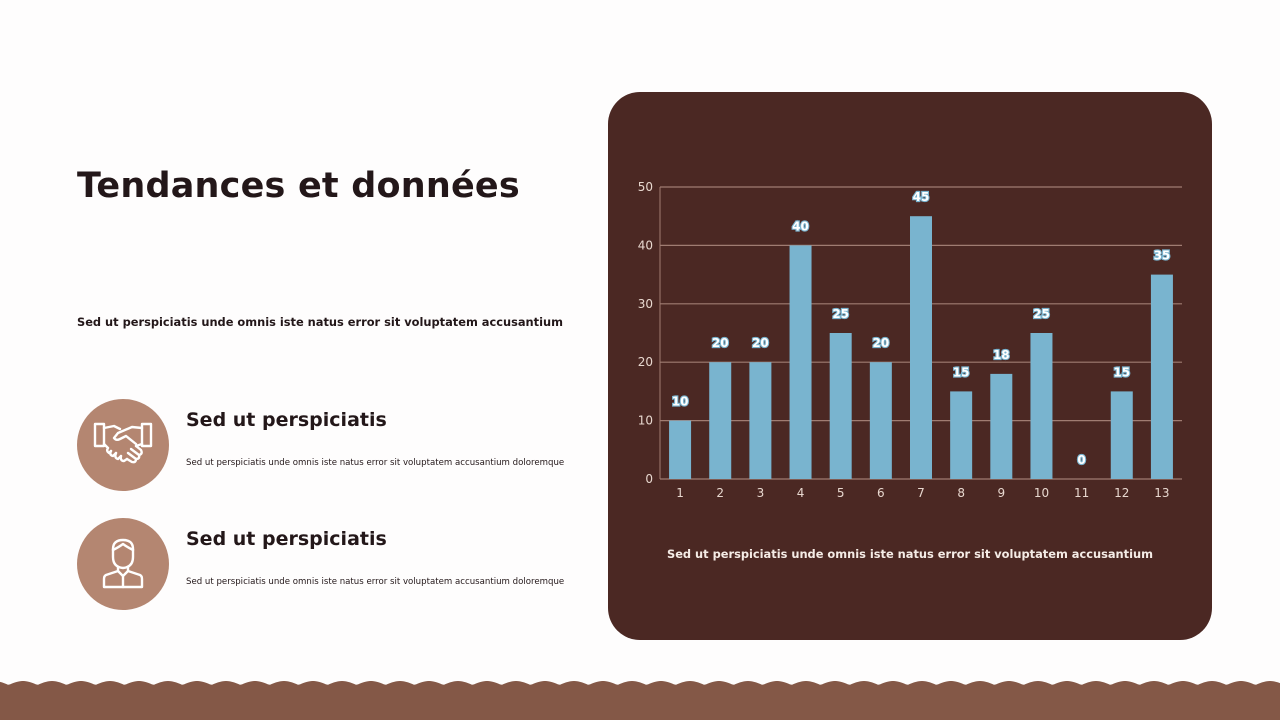 The height and width of the screenshot is (720, 1280). What do you see at coordinates (841, 493) in the screenshot?
I see `x-tick-label: 5` at bounding box center [841, 493].